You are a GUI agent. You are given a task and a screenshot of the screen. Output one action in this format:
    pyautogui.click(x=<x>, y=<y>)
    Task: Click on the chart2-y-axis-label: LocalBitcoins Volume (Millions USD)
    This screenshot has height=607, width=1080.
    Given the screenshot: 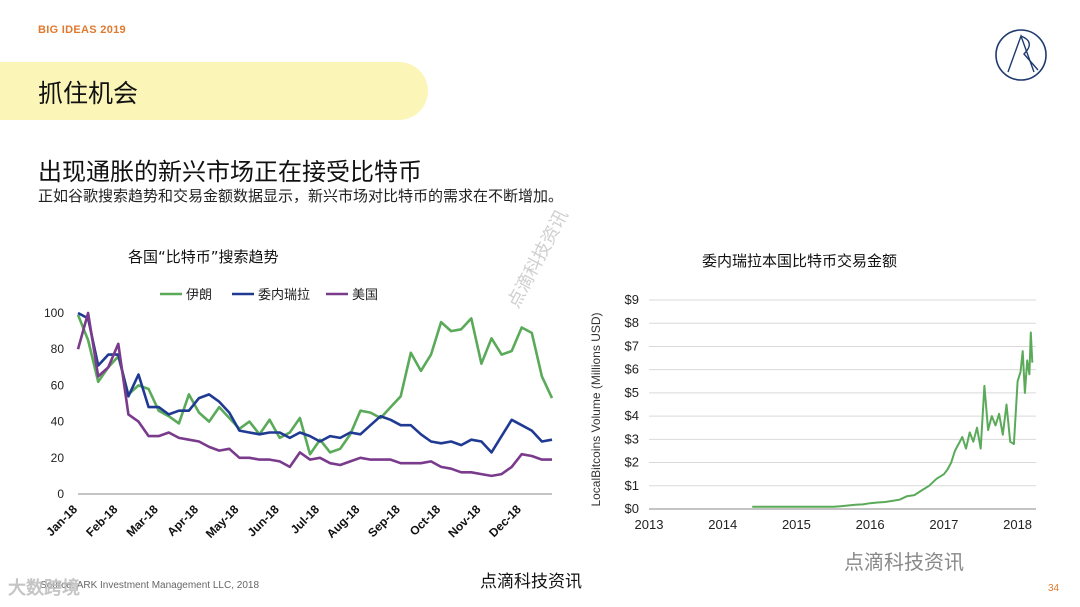 What is the action you would take?
    pyautogui.click(x=596, y=409)
    